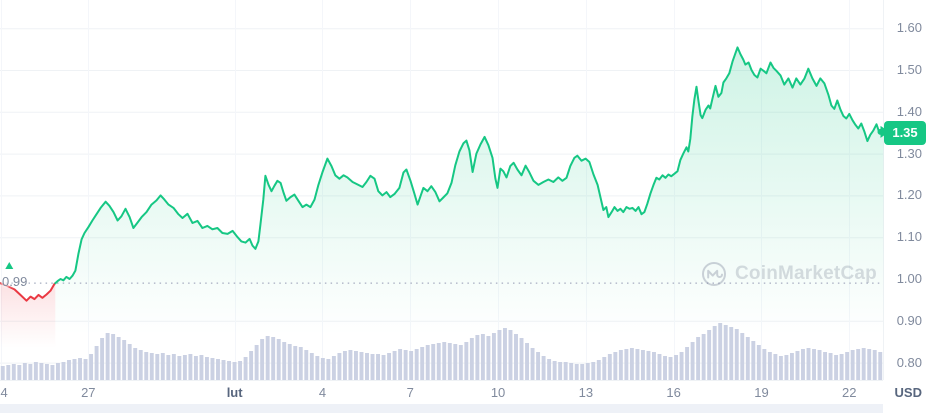  I want to click on timeline-brush-strip, so click(441, 408).